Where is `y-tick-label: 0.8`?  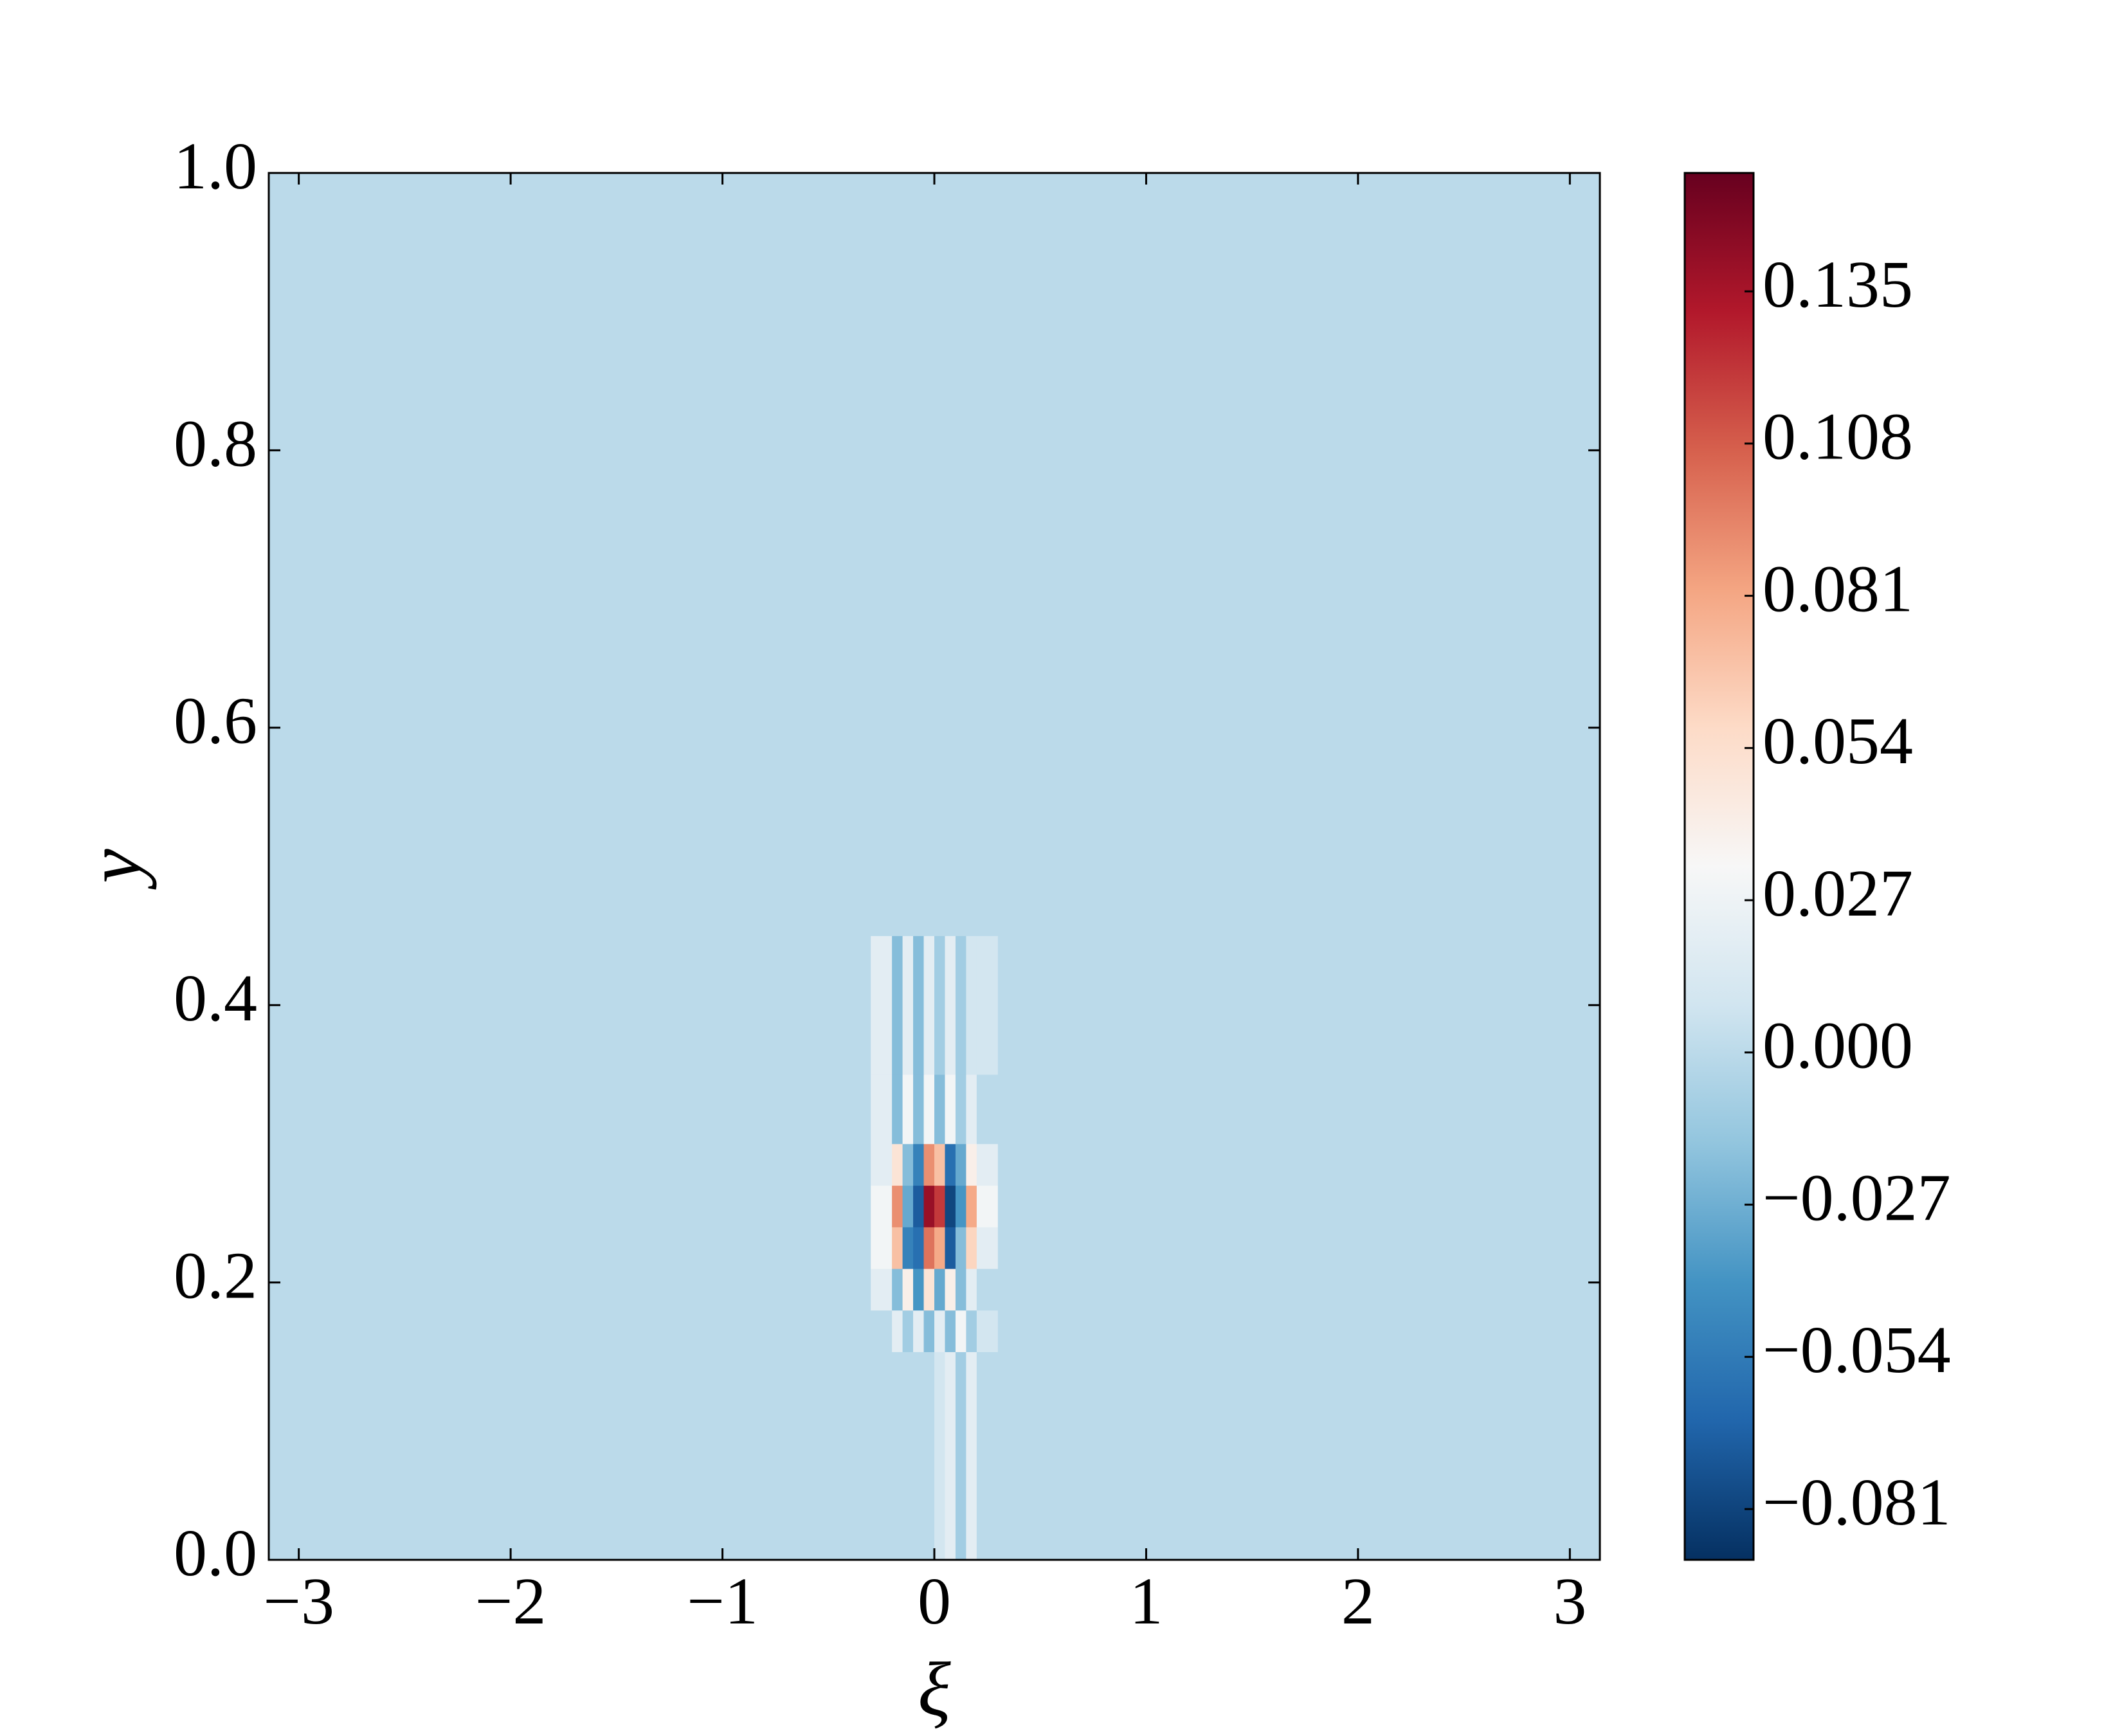
y-tick-label: 0.8 is located at coordinates (215, 443).